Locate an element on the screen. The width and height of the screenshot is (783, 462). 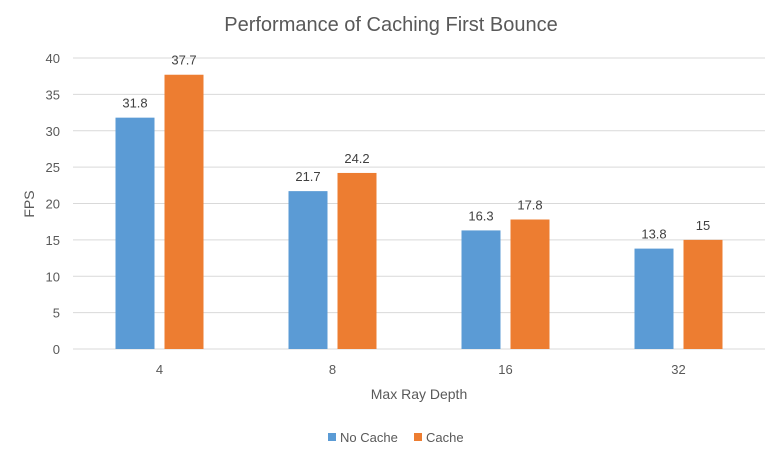
y-axis-ticks: 0 5 10 15 20 25 30 35 40 is located at coordinates (53, 204).